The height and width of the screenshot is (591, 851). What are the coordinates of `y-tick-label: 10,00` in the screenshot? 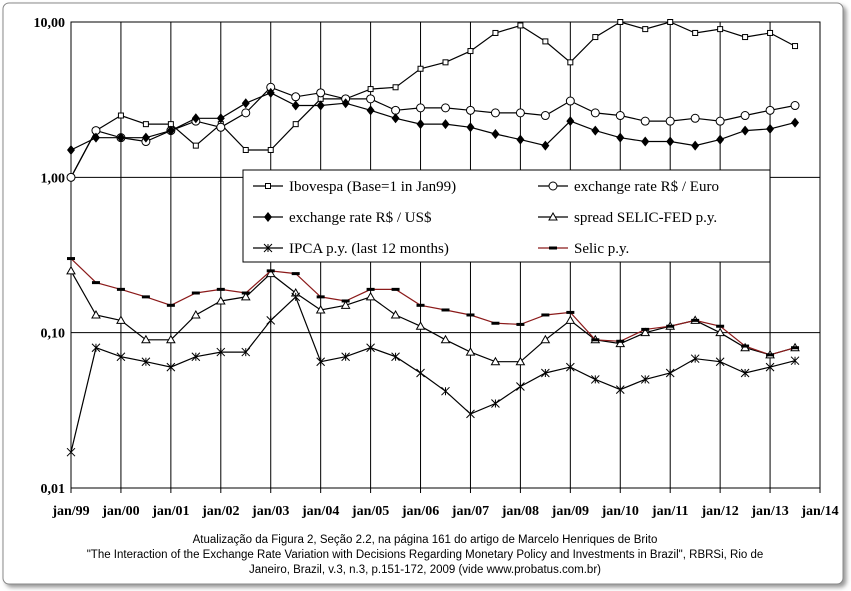 It's located at (50, 23).